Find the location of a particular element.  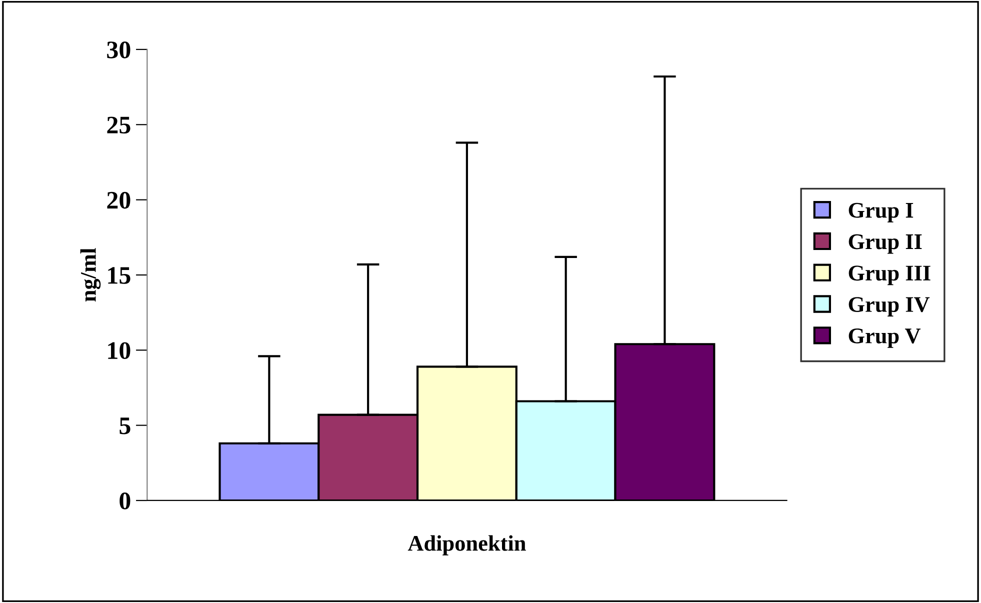

legend-label: Grup II is located at coordinates (885, 244).